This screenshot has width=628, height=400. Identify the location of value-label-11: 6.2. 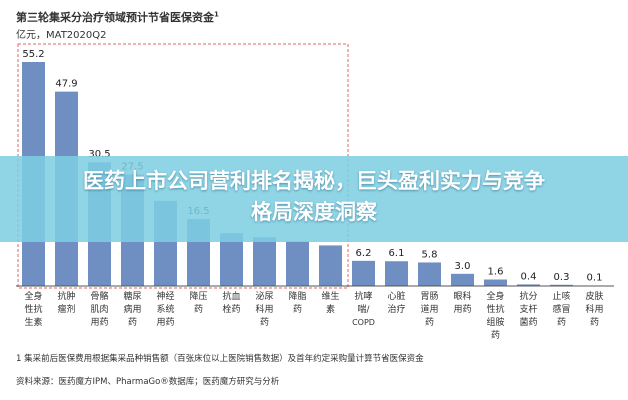
(364, 253).